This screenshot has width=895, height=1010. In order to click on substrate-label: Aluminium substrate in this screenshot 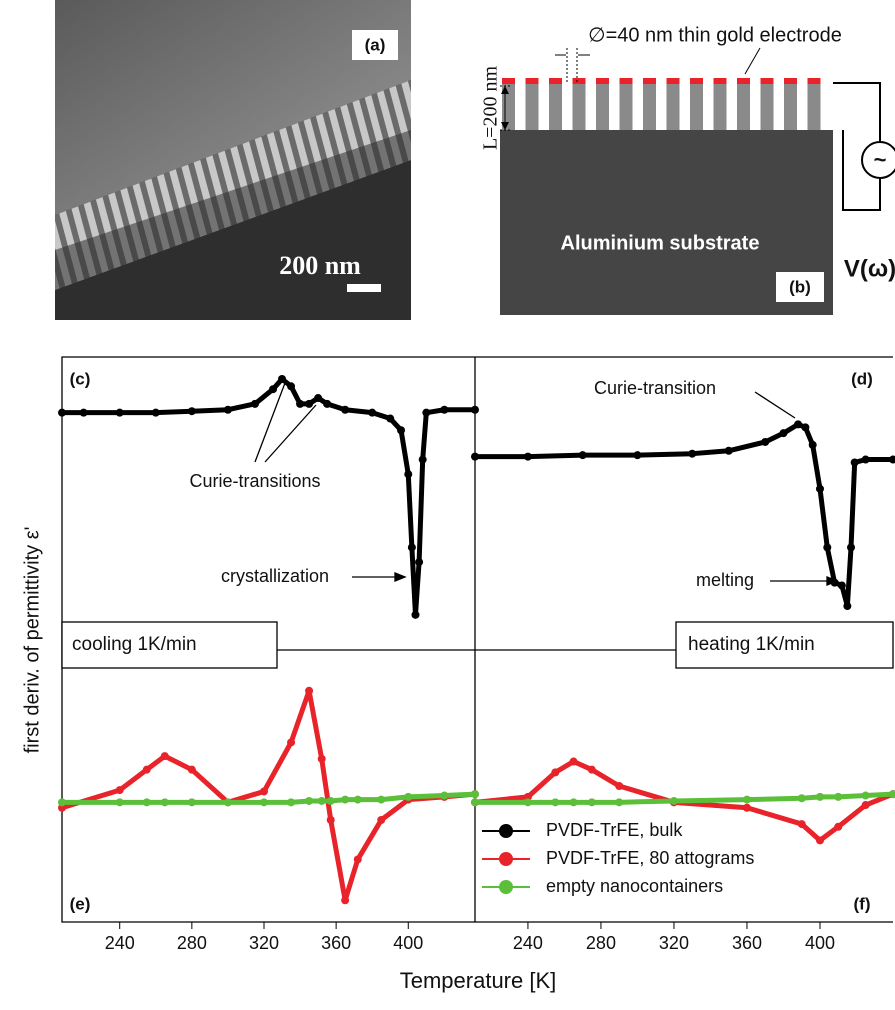, I will do `click(660, 243)`.